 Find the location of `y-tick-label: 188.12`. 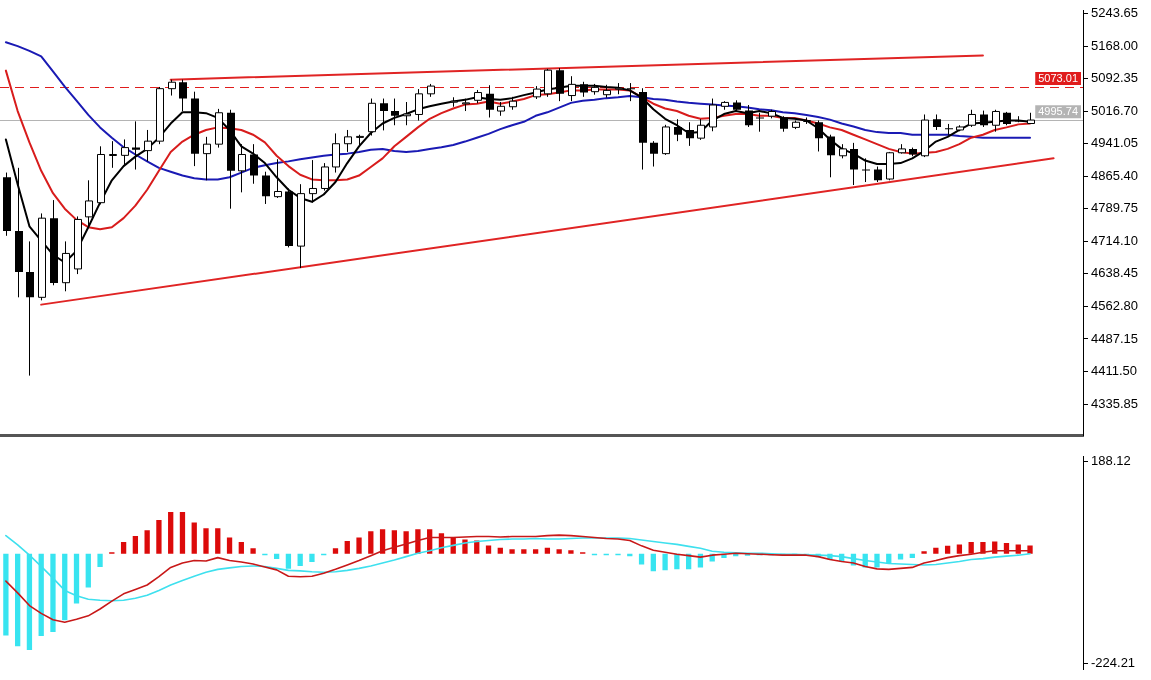

y-tick-label: 188.12 is located at coordinates (1111, 461).